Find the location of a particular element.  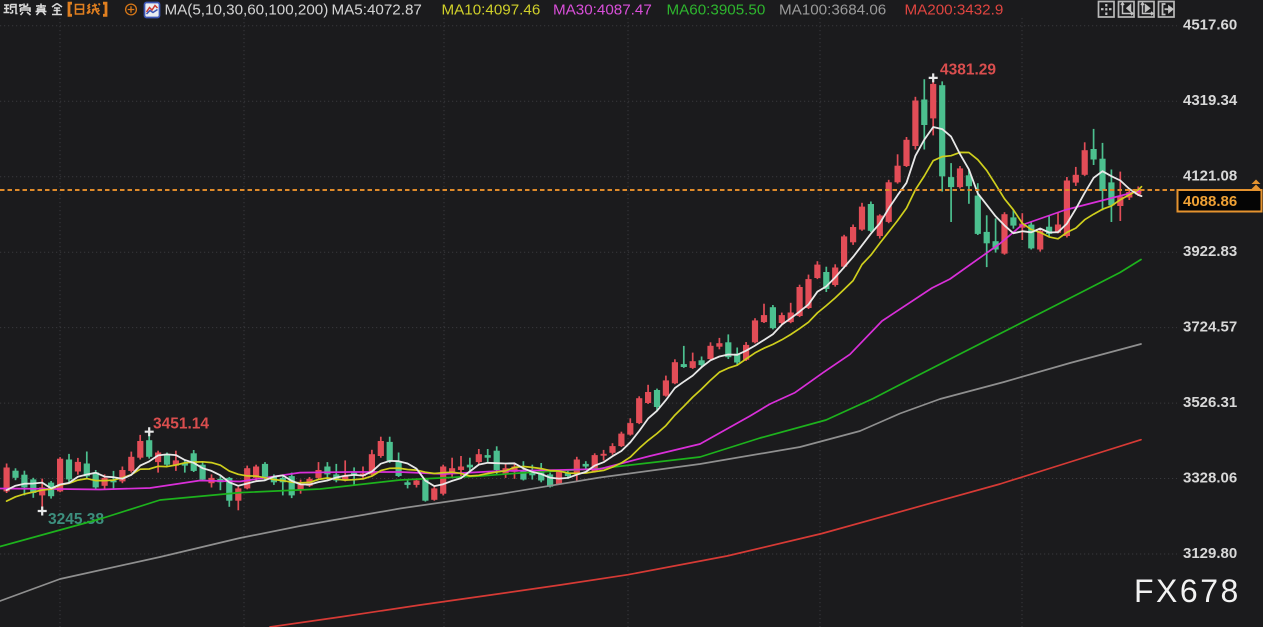

svg-text: 4319.34 is located at coordinates (1210, 100).